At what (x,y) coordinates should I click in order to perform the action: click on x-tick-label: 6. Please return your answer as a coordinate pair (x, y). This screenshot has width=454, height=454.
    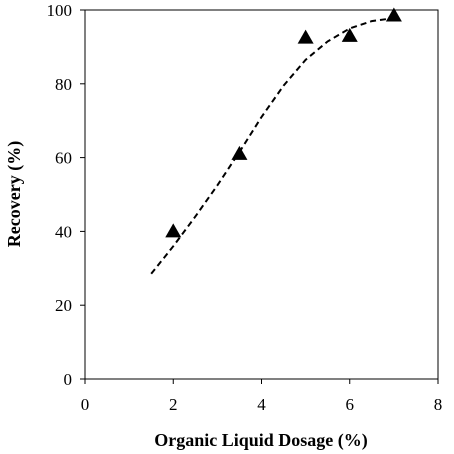
    Looking at the image, I should click on (350, 404).